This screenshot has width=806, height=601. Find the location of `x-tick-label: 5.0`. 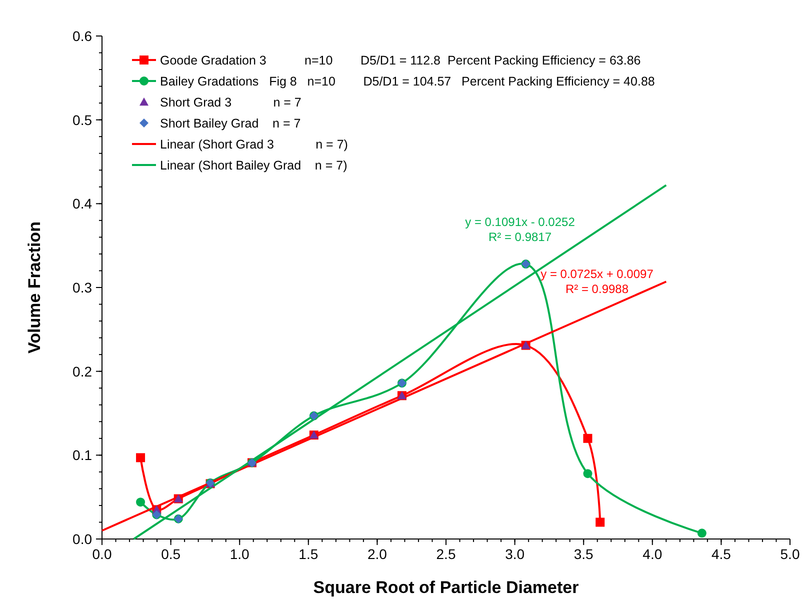

x-tick-label: 5.0 is located at coordinates (790, 554).